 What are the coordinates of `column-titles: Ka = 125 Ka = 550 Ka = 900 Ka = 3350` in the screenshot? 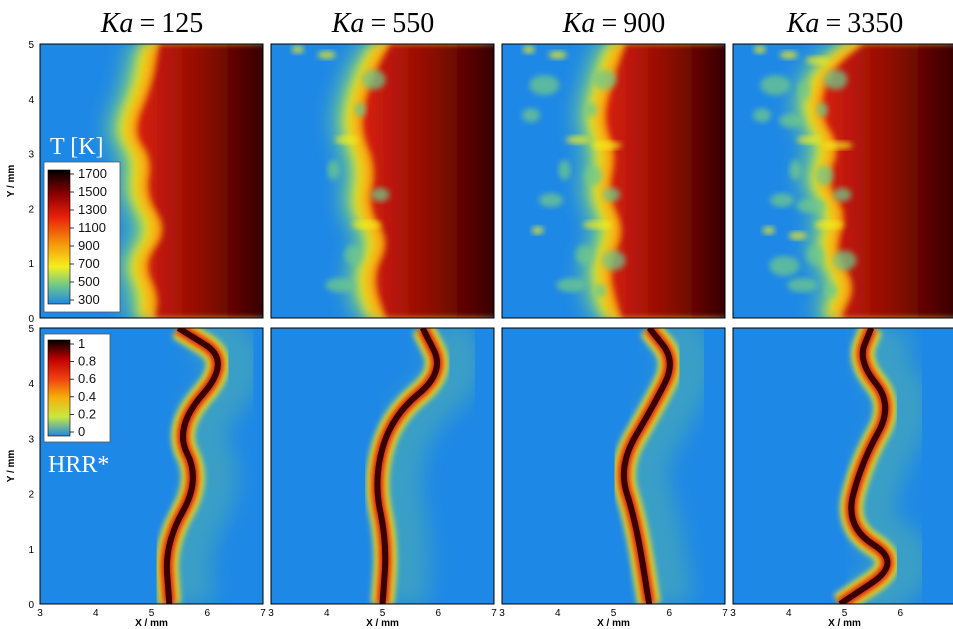 It's located at (501, 23).